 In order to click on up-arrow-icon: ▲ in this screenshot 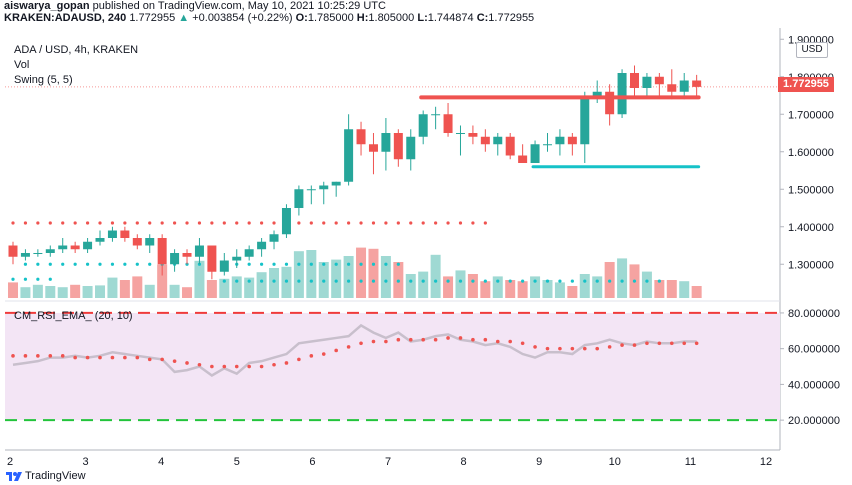, I will do `click(184, 18)`.